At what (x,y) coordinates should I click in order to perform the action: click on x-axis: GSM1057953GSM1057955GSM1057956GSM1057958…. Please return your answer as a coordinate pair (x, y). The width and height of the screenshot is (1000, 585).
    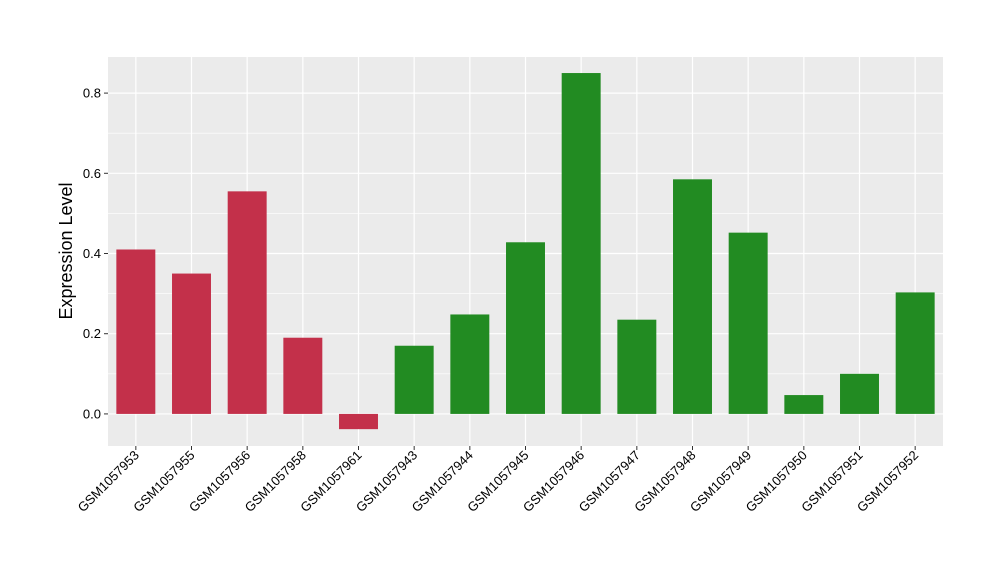
    Looking at the image, I should click on (498, 480).